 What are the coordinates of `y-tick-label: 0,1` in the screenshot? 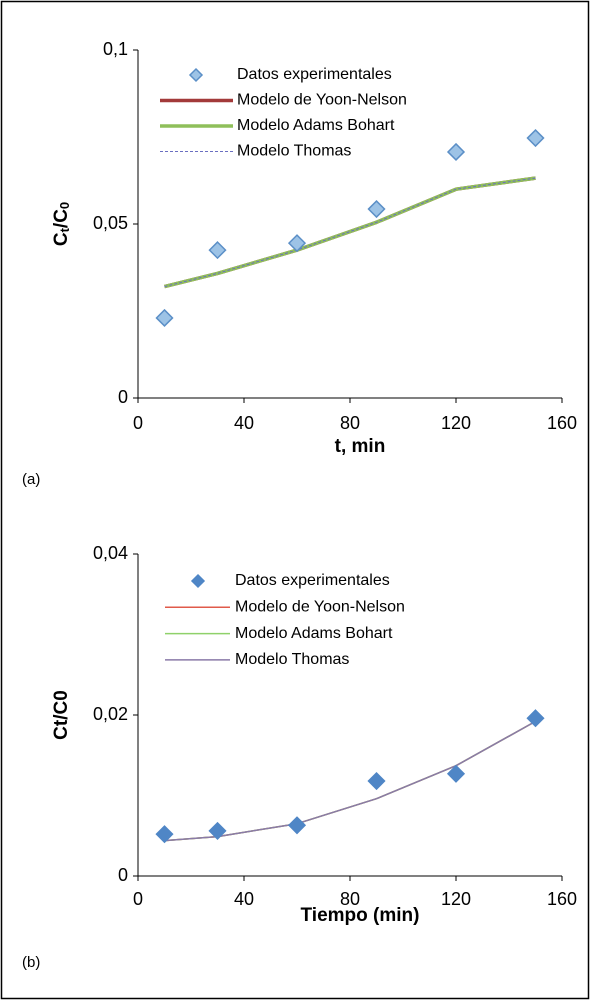 It's located at (115, 49).